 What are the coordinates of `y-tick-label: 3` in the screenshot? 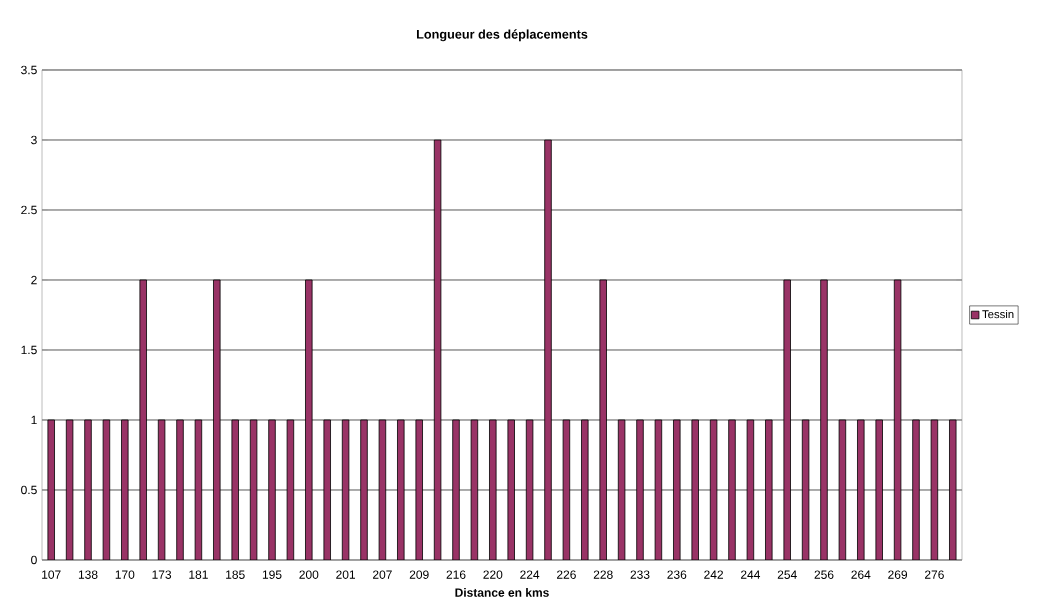 It's located at (34, 140).